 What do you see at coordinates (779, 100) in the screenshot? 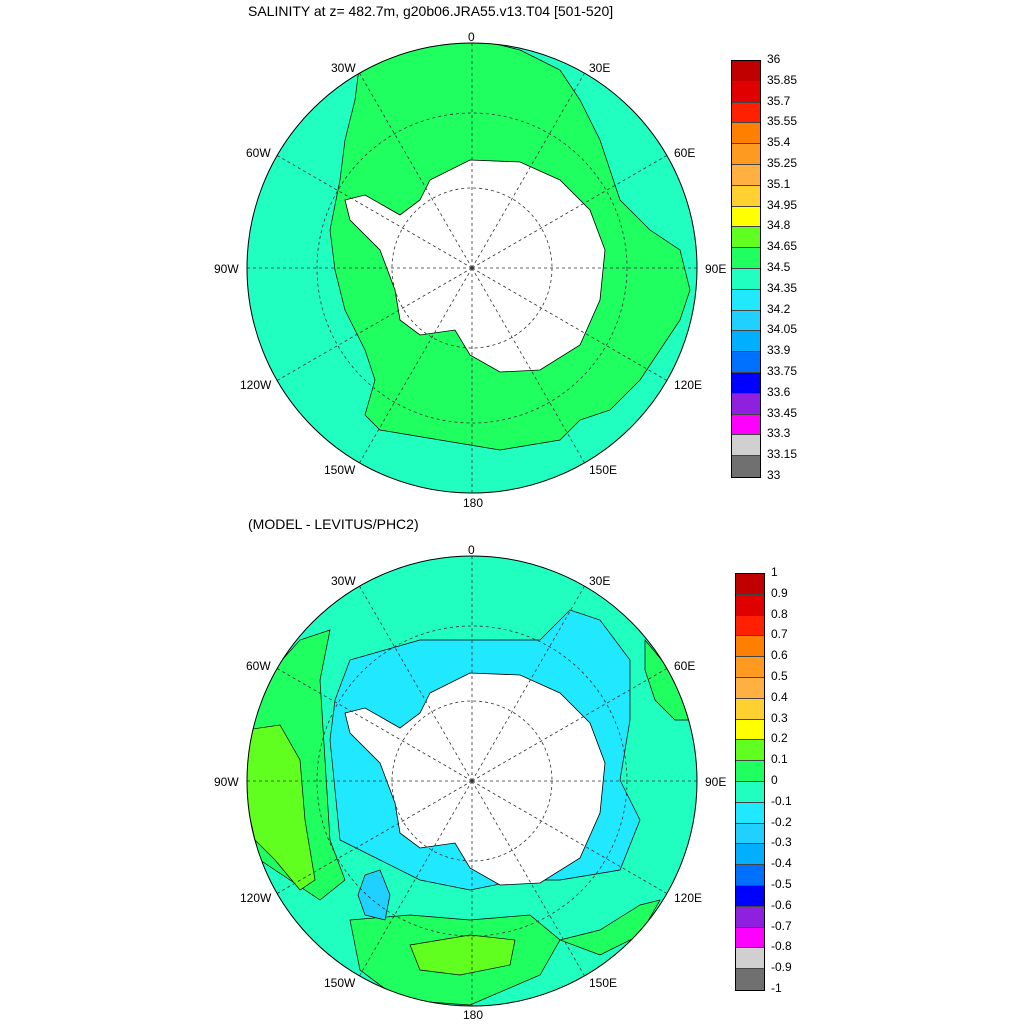
I see `panel-1-colorbar-label: 35.7` at bounding box center [779, 100].